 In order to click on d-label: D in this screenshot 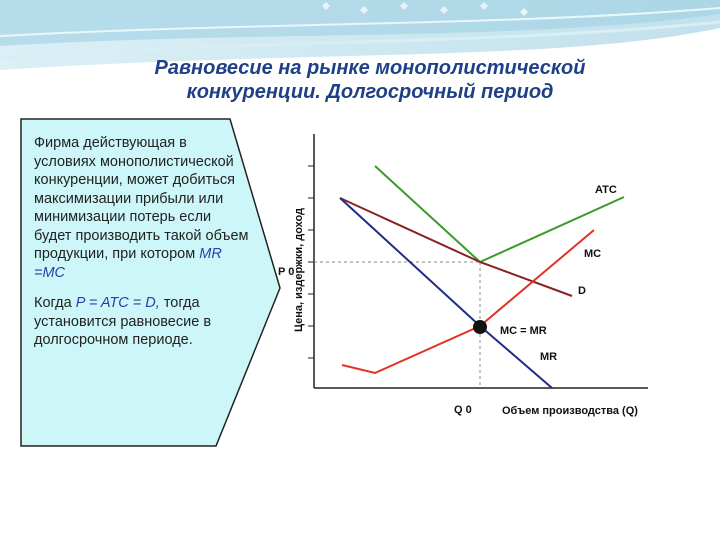, I will do `click(582, 291)`.